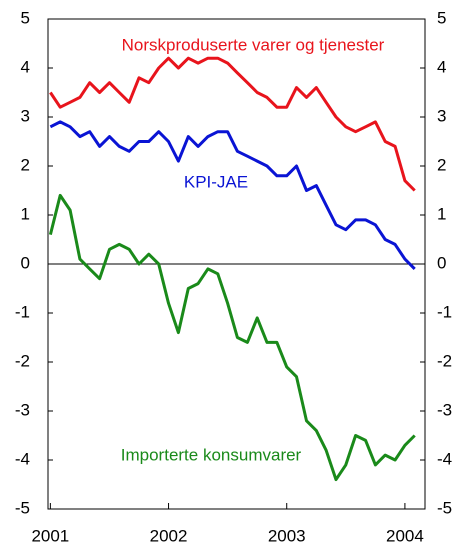 The height and width of the screenshot is (551, 472). What do you see at coordinates (441, 164) in the screenshot?
I see `y2-tick-label: 2` at bounding box center [441, 164].